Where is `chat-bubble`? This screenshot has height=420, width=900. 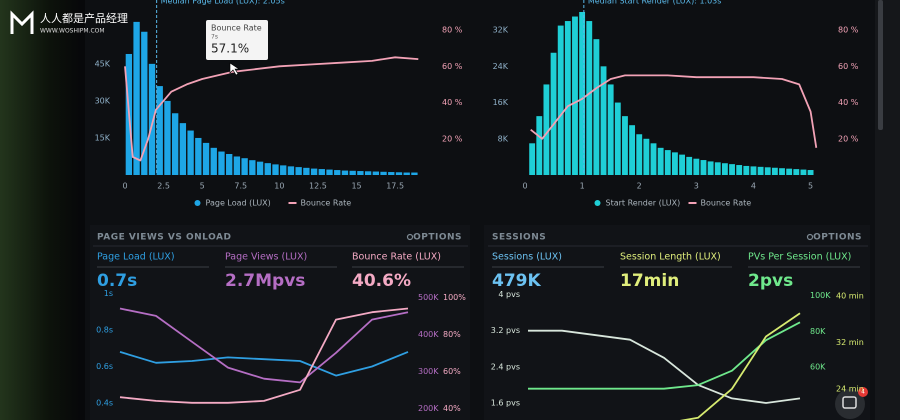 chat-bubble is located at coordinates (850, 404).